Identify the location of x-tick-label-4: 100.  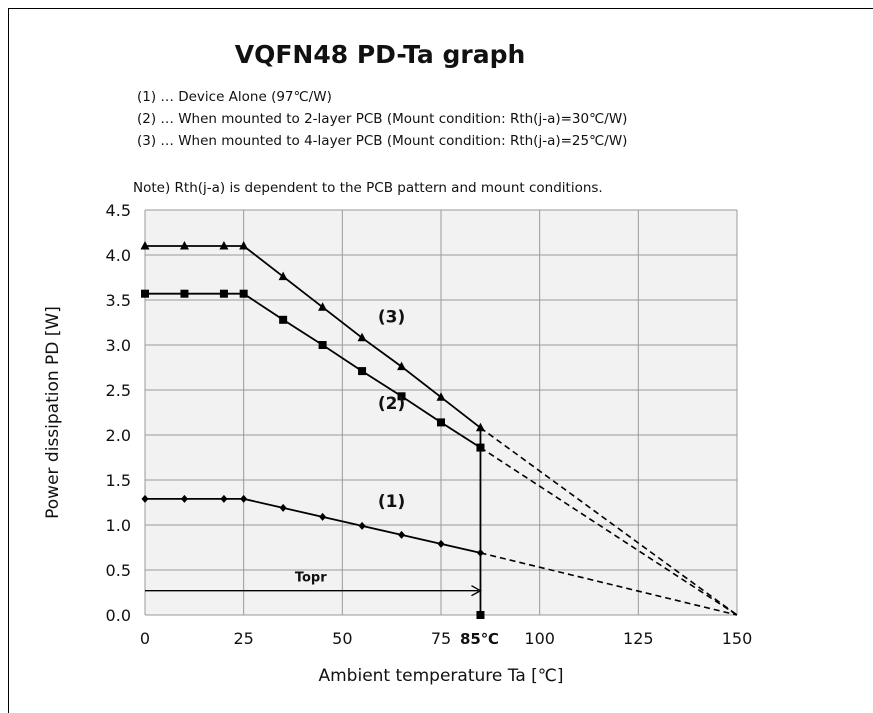
(539, 638).